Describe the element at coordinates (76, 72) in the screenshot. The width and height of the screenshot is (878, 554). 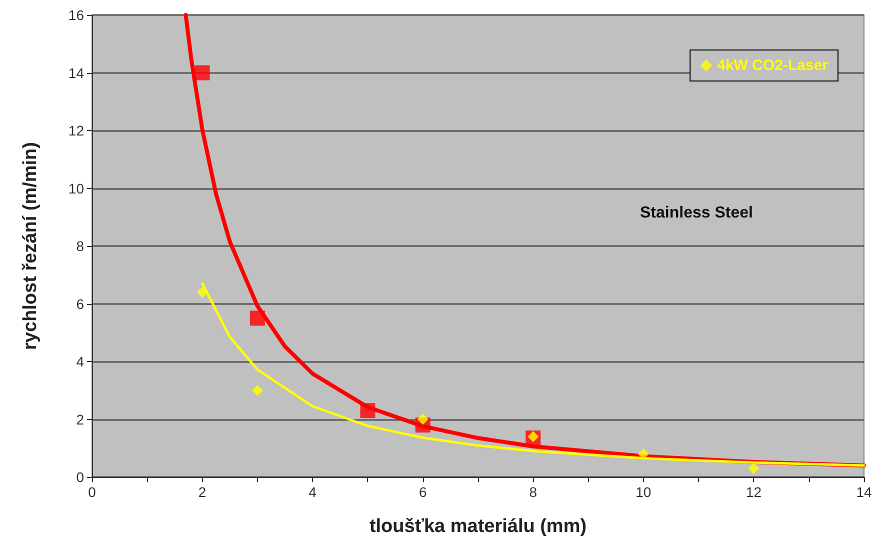
I see `y-tick-label: 14` at that location.